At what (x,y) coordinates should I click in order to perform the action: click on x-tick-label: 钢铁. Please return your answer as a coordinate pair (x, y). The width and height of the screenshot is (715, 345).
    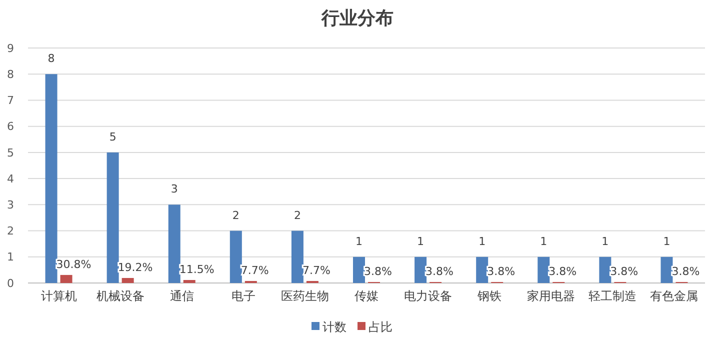
    Looking at the image, I should click on (489, 296).